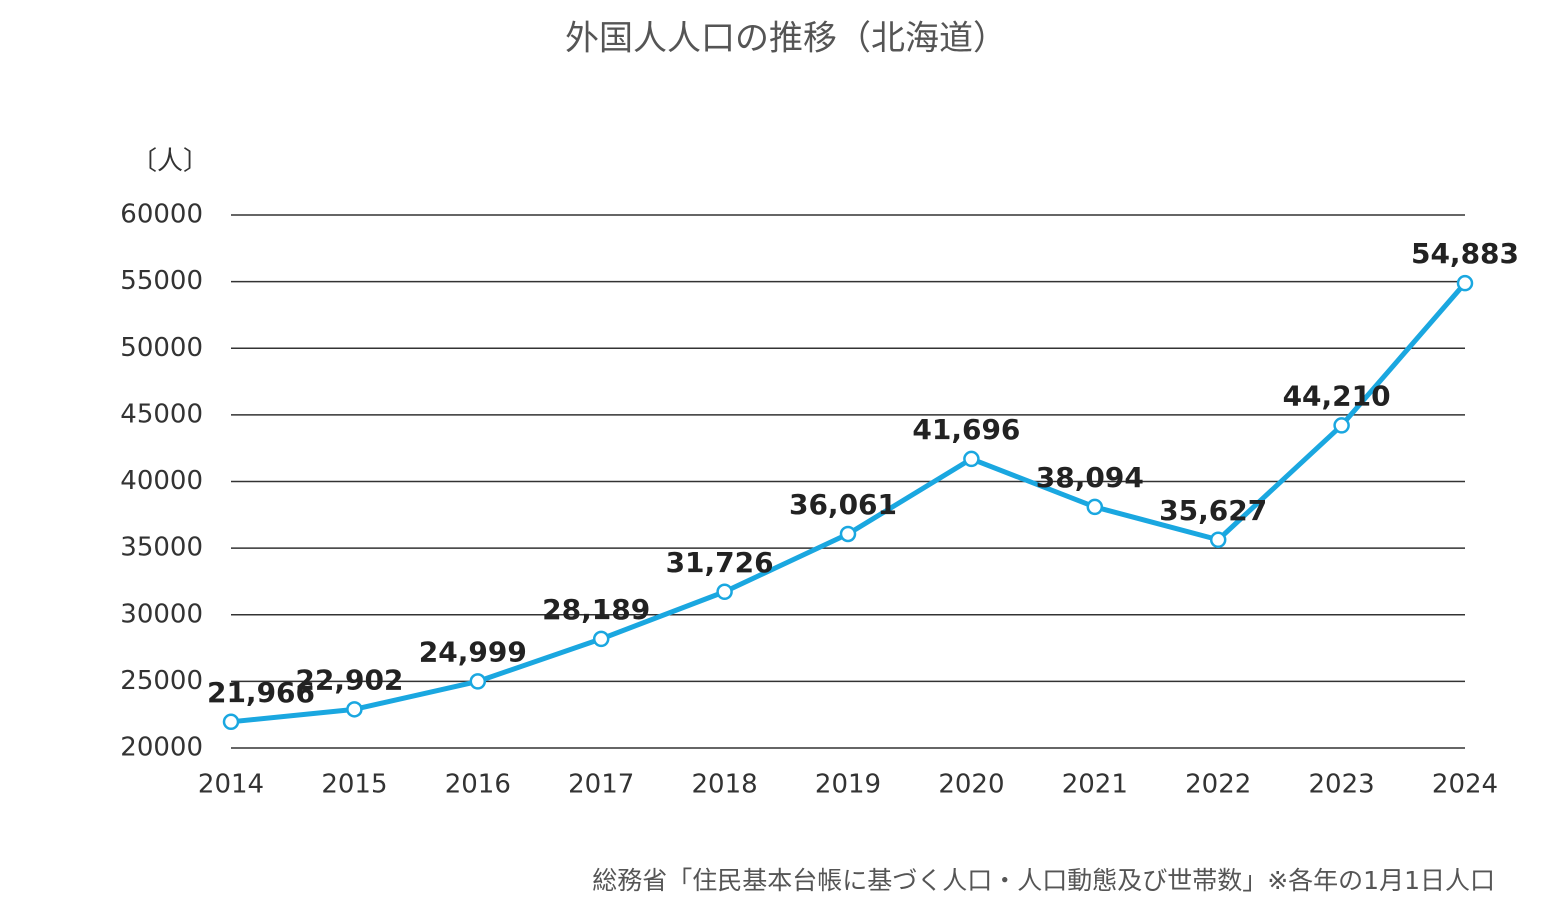 Image resolution: width=1556 pixels, height=918 pixels. What do you see at coordinates (1218, 785) in the screenshot?
I see `x-tick-label: 2022` at bounding box center [1218, 785].